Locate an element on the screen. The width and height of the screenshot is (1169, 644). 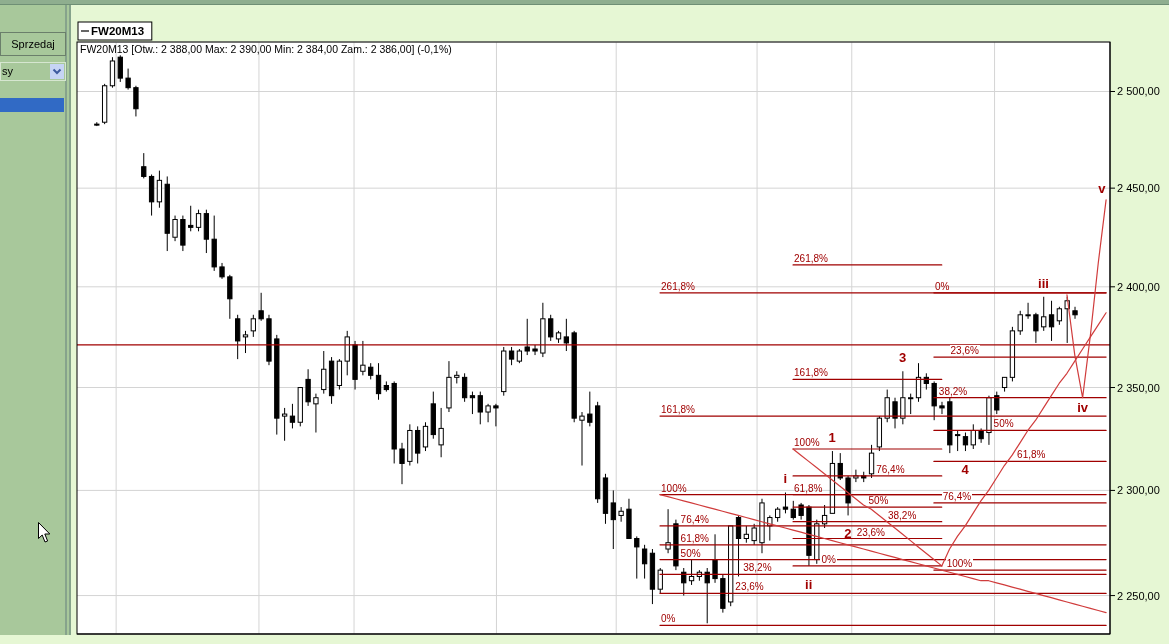
text: 1 is located at coordinates (832, 438).